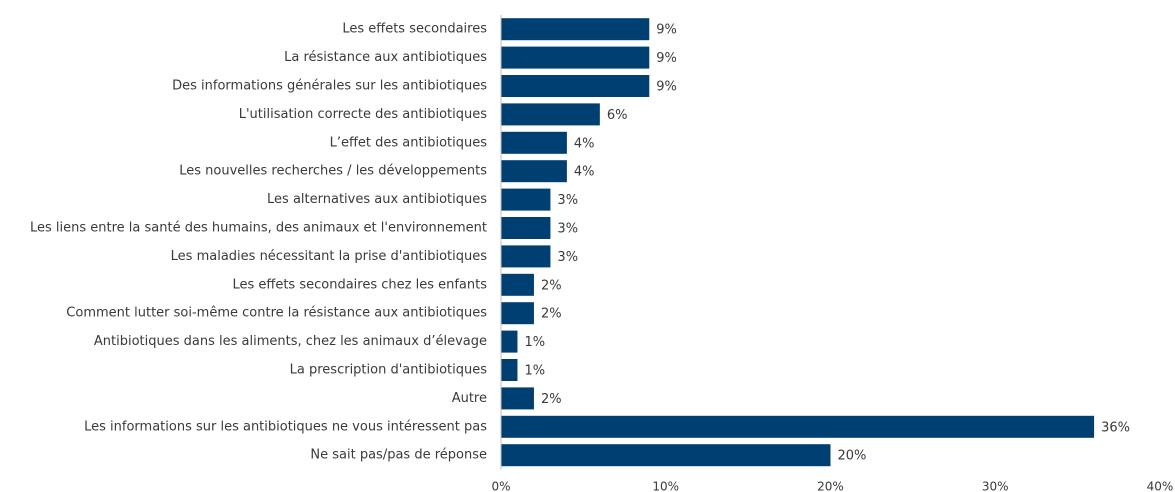  Describe the element at coordinates (359, 284) in the screenshot. I see `y-tick-label: Les effets secondaires chez les enfants` at that location.